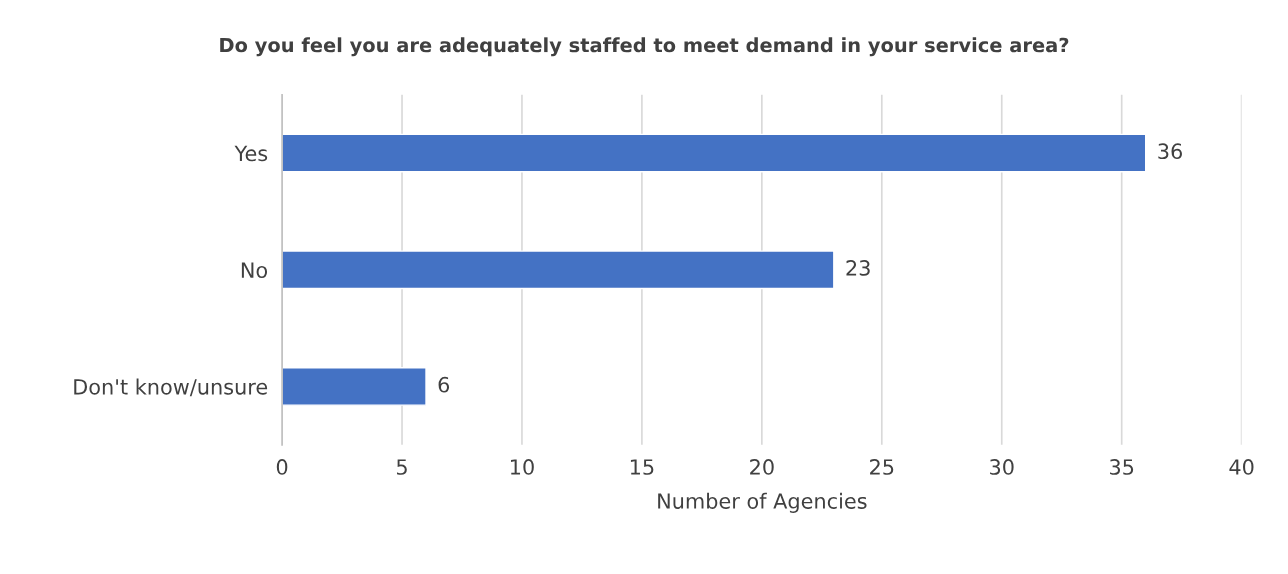 The image size is (1288, 574). Describe the element at coordinates (642, 467) in the screenshot. I see `x-tick-label: 15` at that location.